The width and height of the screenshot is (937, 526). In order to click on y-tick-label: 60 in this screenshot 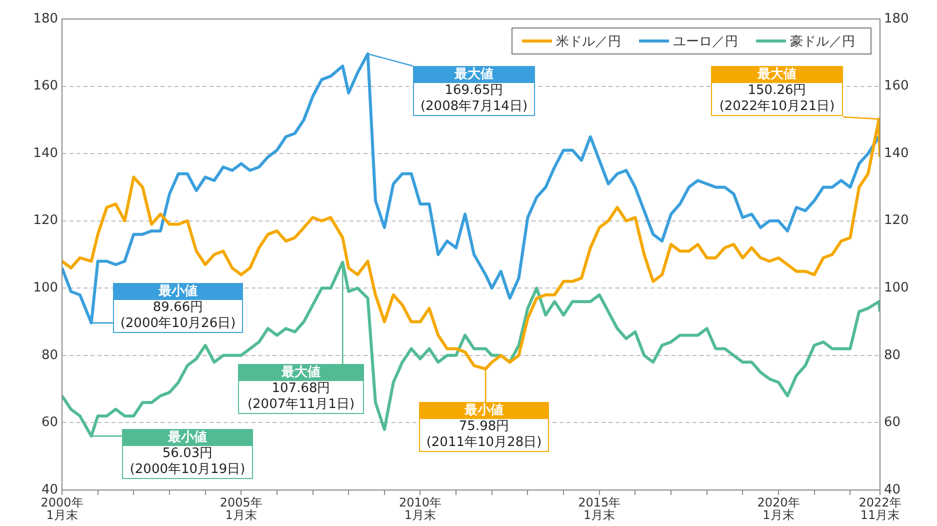, I will do `click(49, 422)`.